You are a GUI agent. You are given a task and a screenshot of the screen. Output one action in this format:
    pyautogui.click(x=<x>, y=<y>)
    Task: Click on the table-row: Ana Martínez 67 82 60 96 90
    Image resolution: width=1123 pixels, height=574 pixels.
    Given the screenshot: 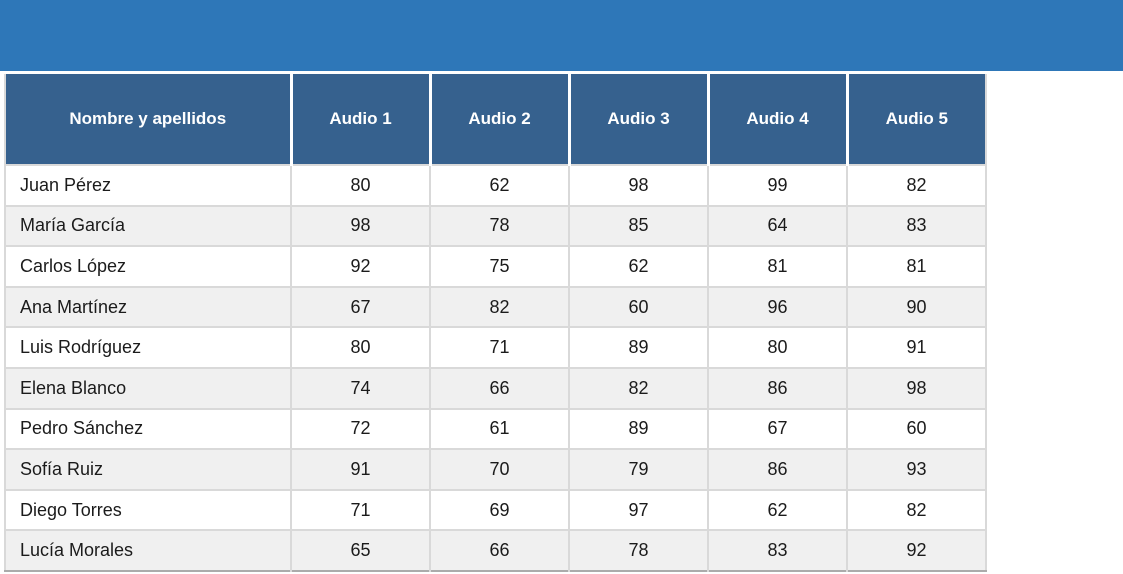 What is the action you would take?
    pyautogui.click(x=495, y=307)
    